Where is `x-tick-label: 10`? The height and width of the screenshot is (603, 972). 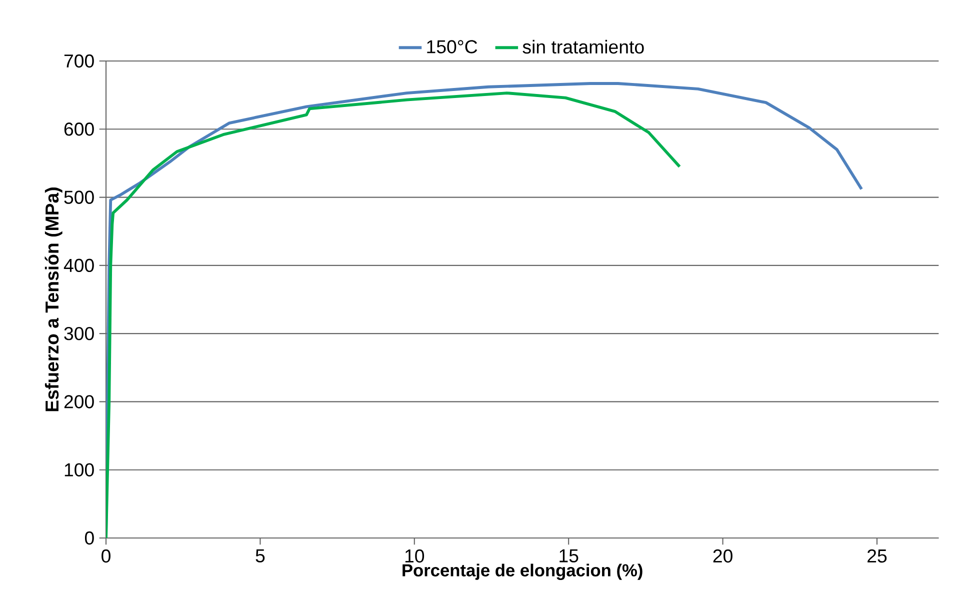 x-tick-label: 10 is located at coordinates (414, 556).